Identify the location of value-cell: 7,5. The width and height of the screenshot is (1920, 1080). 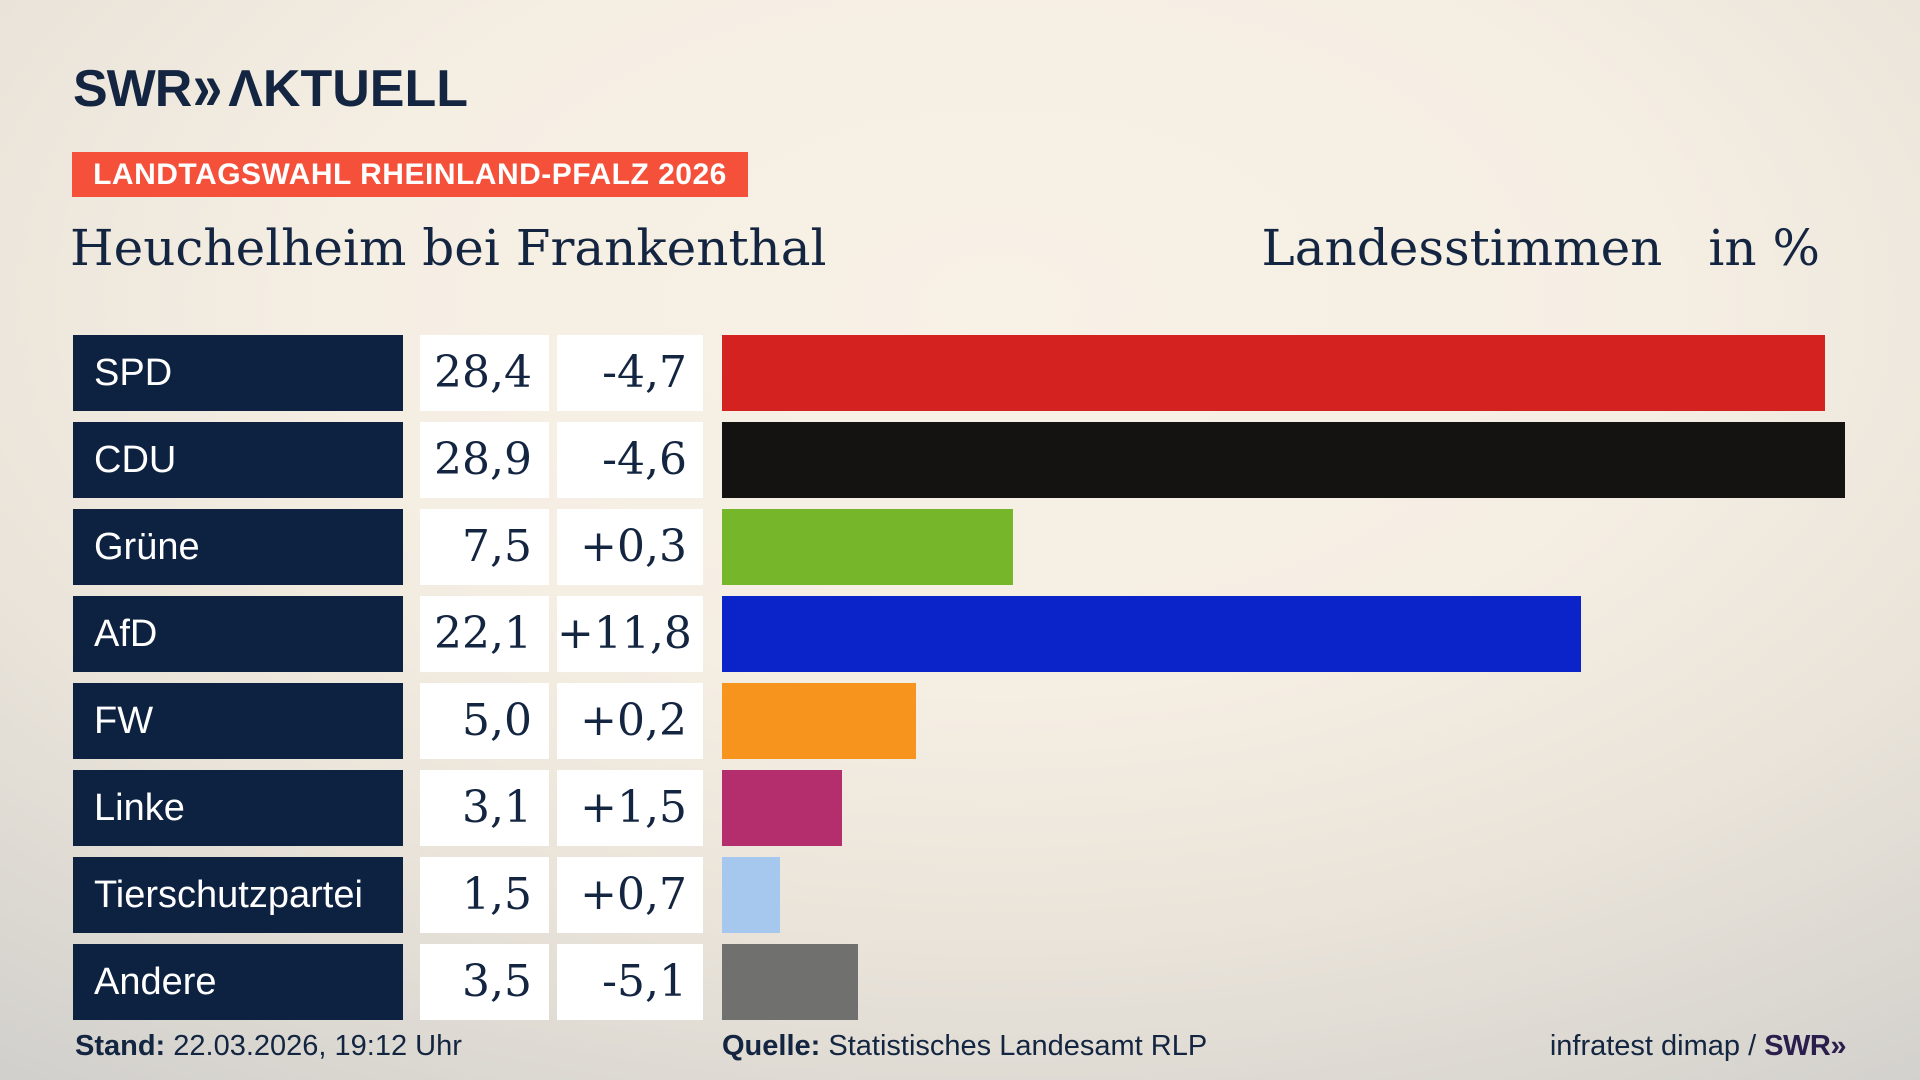
(484, 547).